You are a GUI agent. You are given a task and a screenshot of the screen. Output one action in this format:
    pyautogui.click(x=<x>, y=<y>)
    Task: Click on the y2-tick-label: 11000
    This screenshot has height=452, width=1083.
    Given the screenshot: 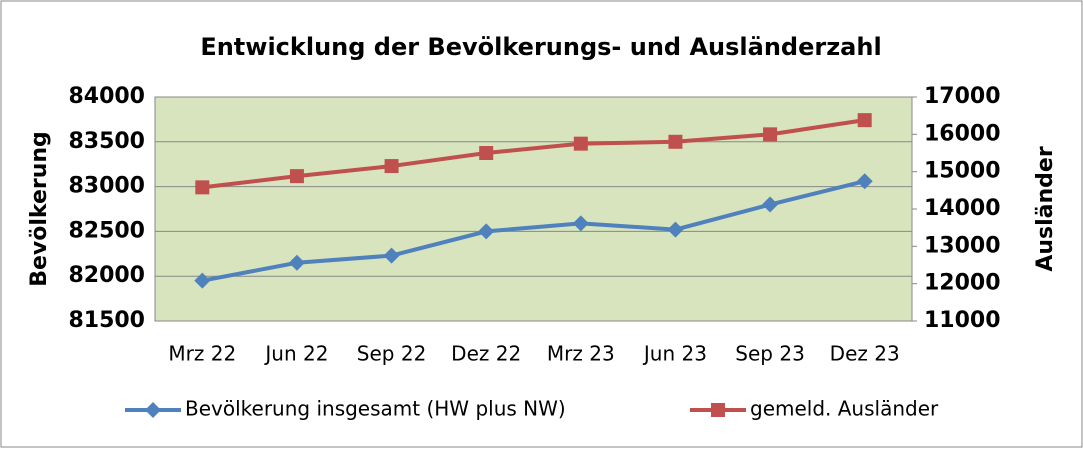 What is the action you would take?
    pyautogui.click(x=962, y=320)
    